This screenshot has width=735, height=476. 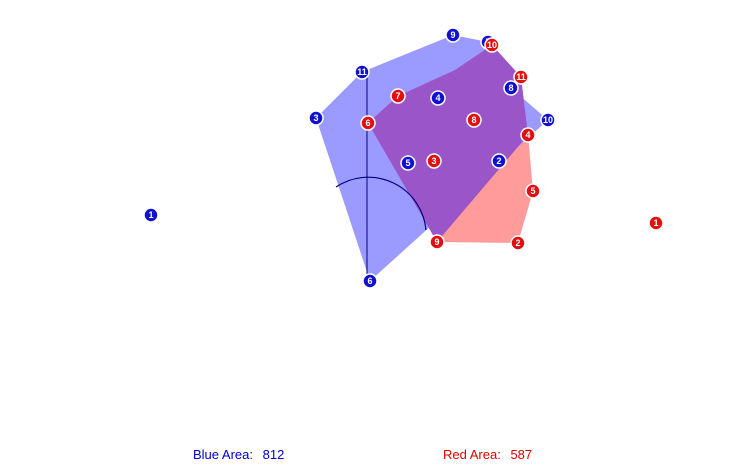 I want to click on red-point-label: 1, so click(x=655, y=223).